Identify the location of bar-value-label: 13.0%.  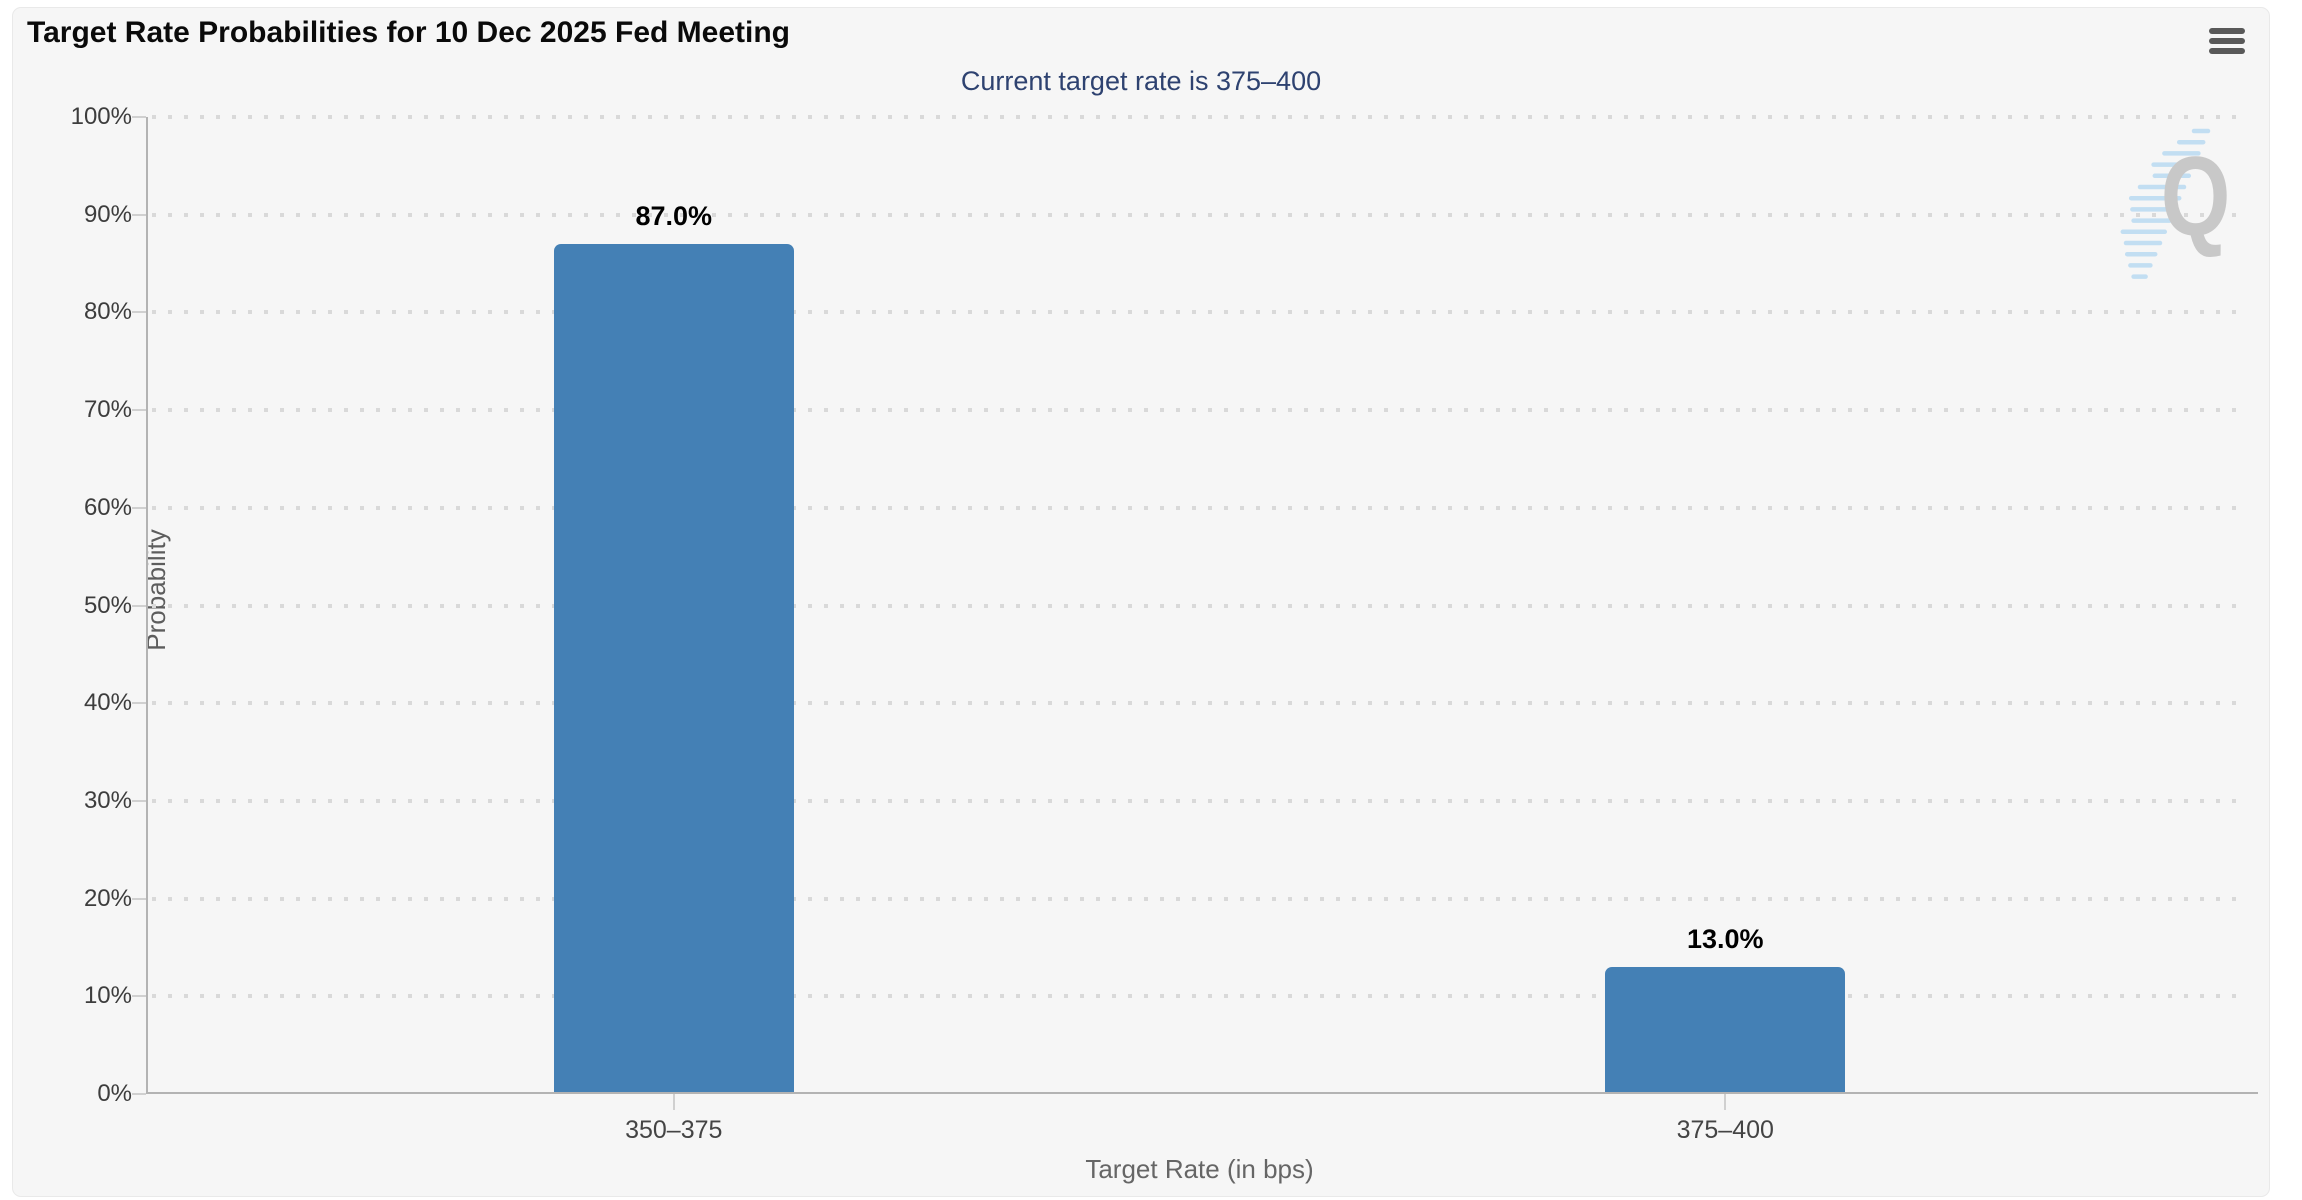
(1725, 938).